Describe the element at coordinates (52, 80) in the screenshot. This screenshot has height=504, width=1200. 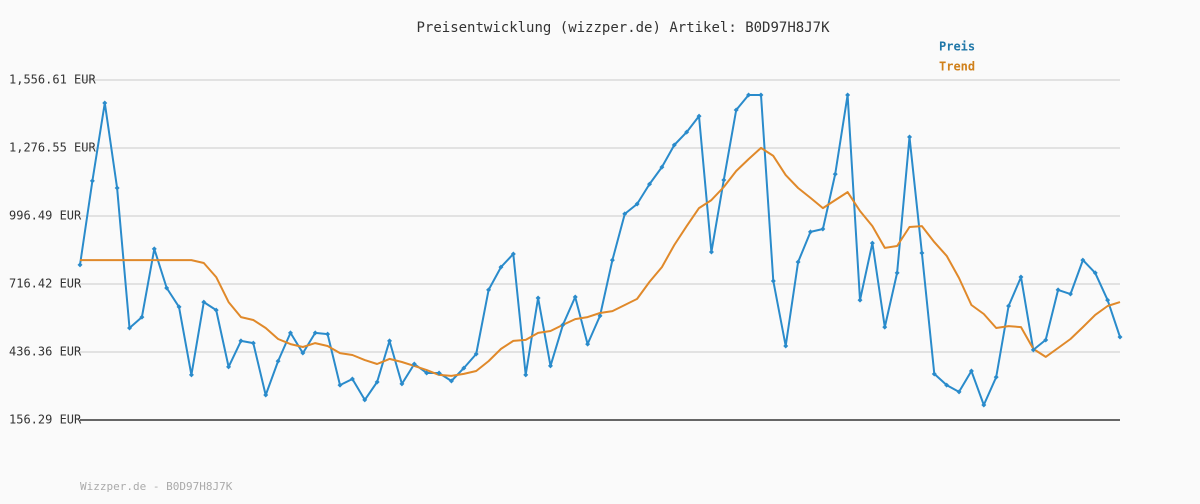
I see `y-tick-label: 1,556.61 EUR` at that location.